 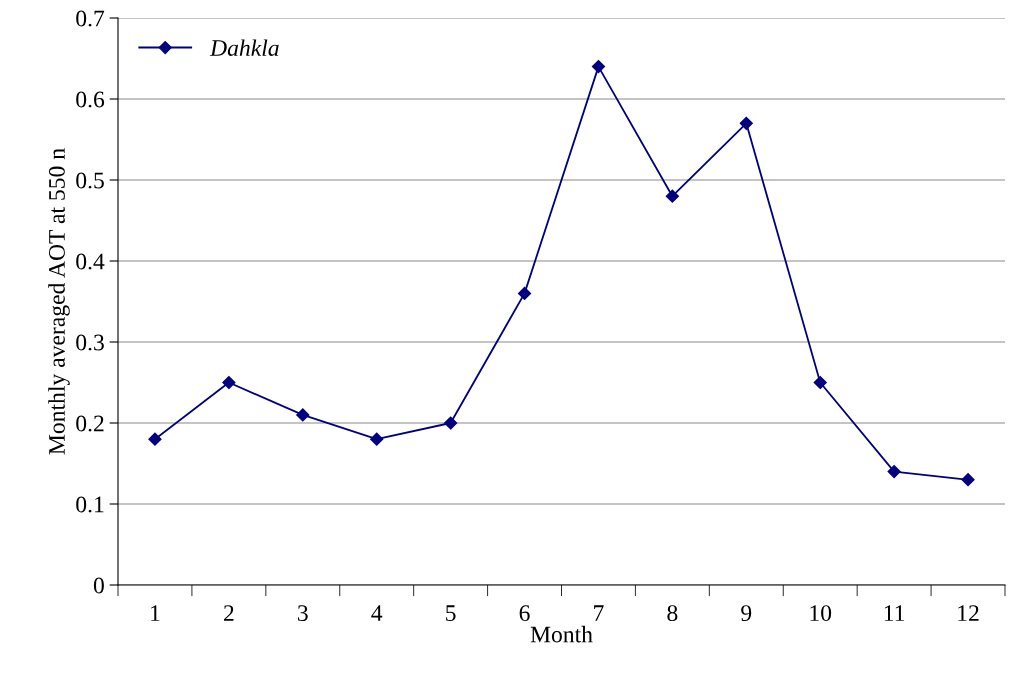 What do you see at coordinates (229, 613) in the screenshot?
I see `x-tick-label: 2` at bounding box center [229, 613].